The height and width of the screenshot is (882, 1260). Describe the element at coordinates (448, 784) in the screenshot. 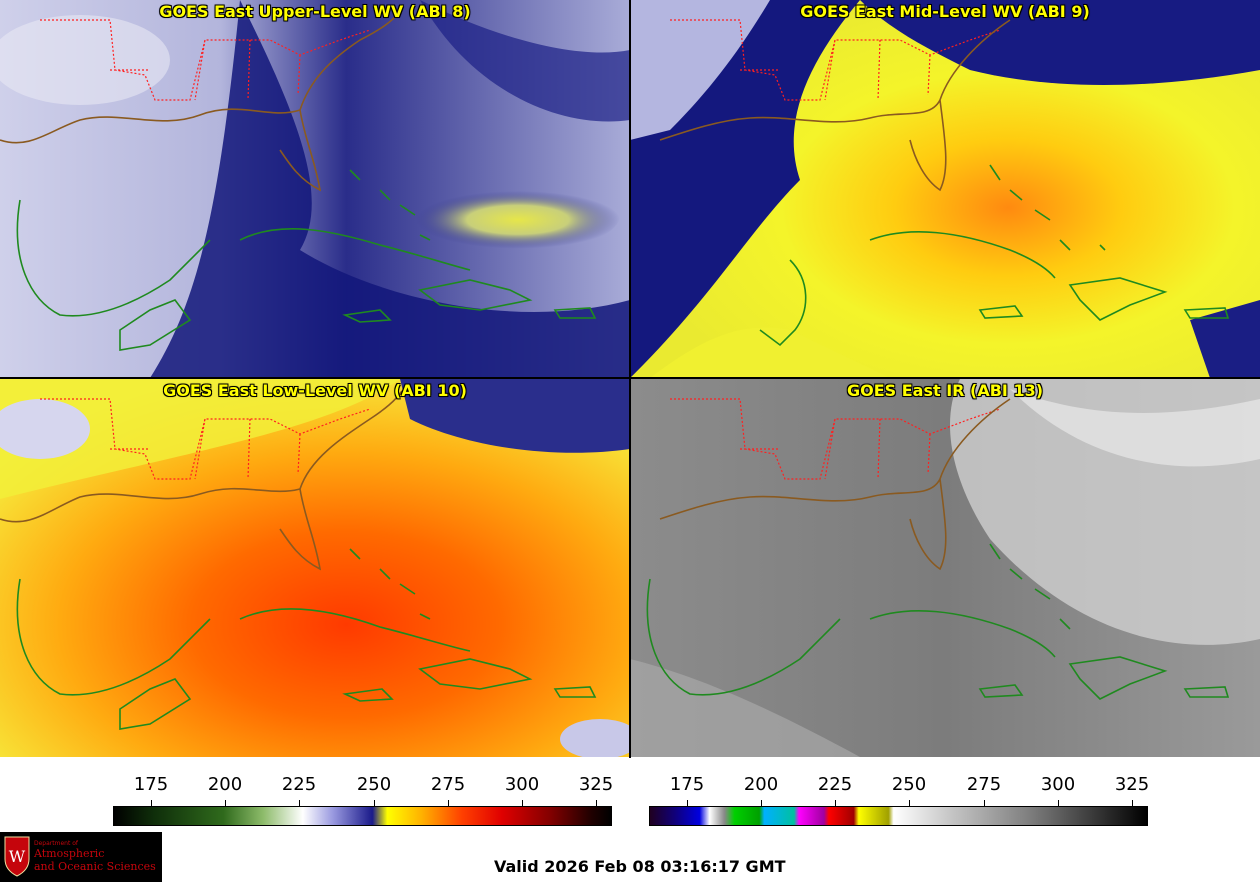

I see `wv-tick-label: 275` at that location.